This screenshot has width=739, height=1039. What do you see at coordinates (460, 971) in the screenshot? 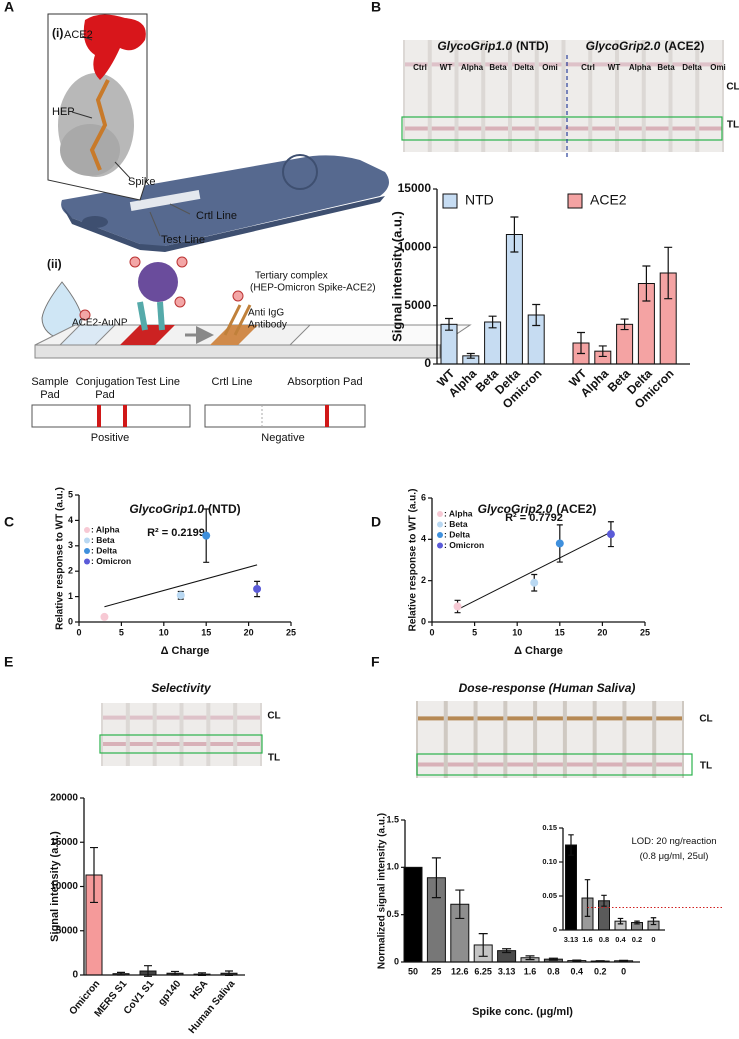
I see `x-tick-label: 12.6` at bounding box center [460, 971].